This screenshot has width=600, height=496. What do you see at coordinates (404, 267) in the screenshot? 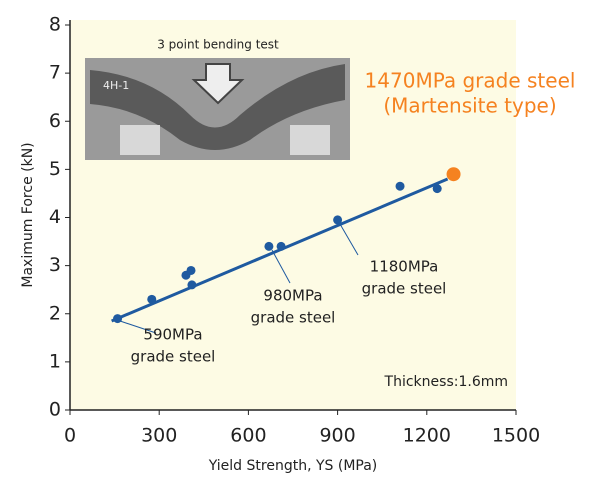
I see `annotation: 1180MPa` at bounding box center [404, 267].